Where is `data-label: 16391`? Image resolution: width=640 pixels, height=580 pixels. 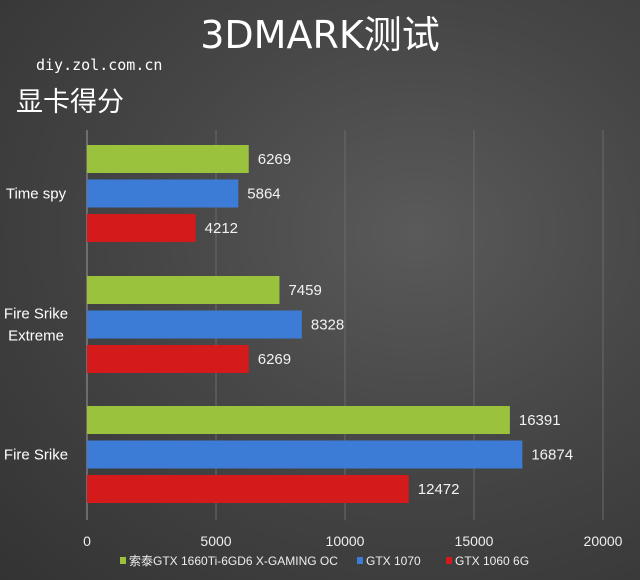 data-label: 16391 is located at coordinates (540, 420).